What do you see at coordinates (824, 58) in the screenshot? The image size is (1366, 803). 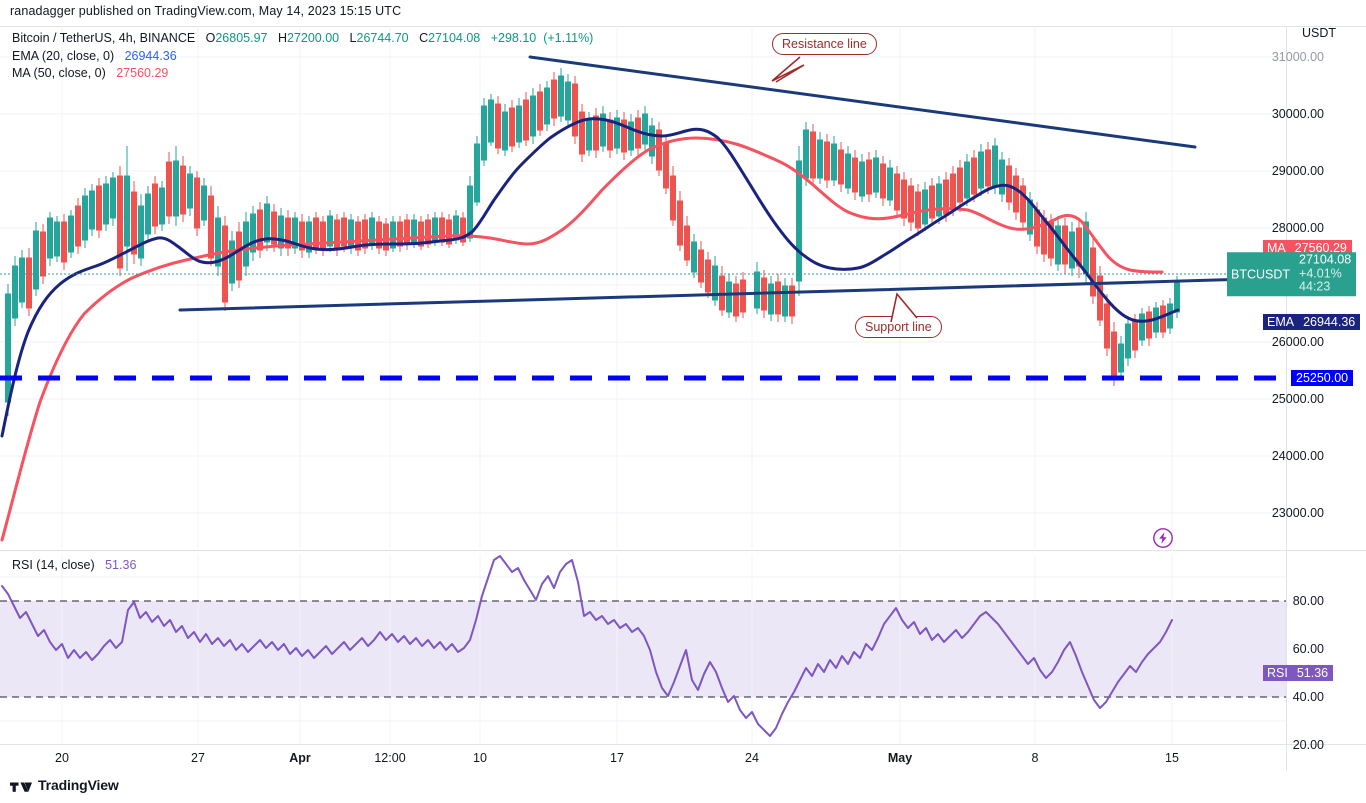 I see `resistance-line-callout: Resistance line` at bounding box center [824, 58].